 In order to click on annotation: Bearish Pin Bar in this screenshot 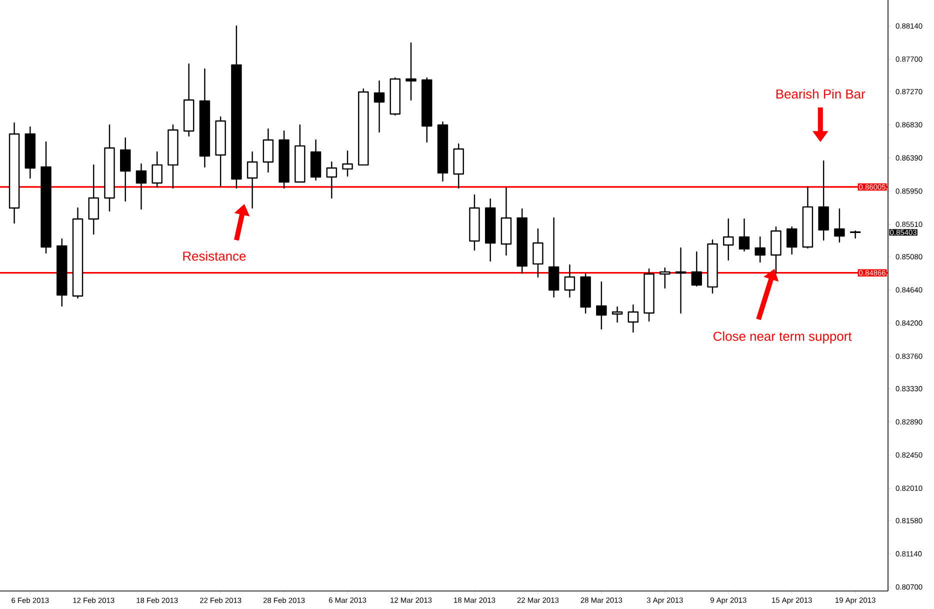, I will do `click(821, 94)`.